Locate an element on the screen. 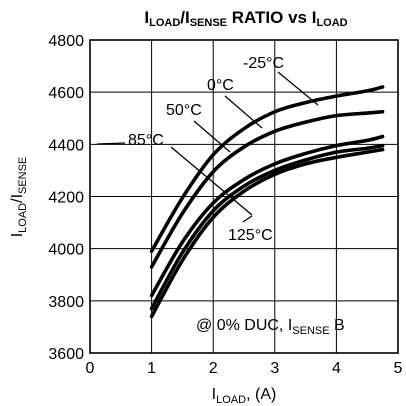  series-label-0c: 0°C is located at coordinates (220, 85).